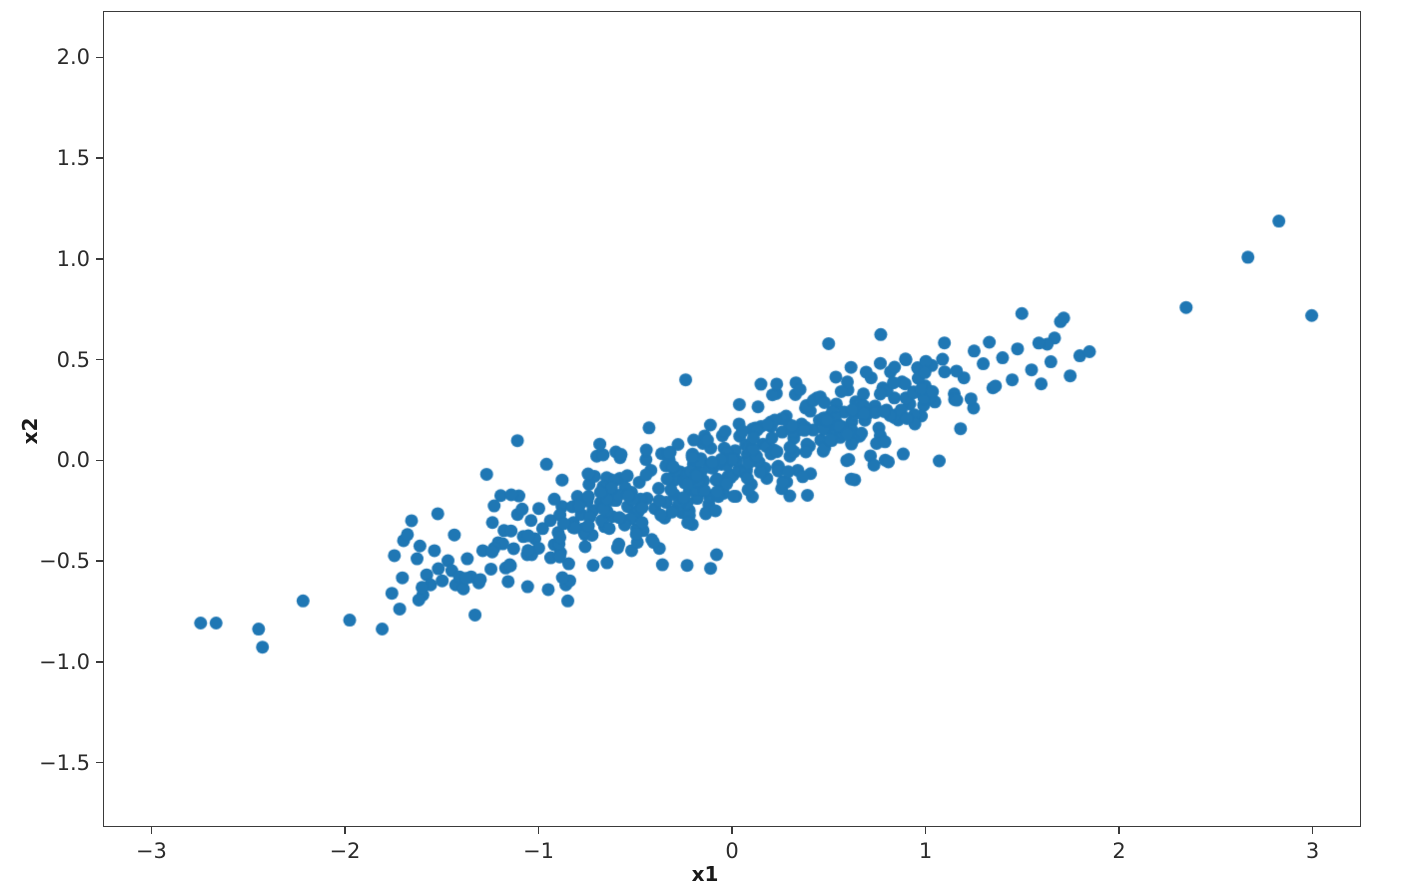 The width and height of the screenshot is (1410, 896). What do you see at coordinates (73, 460) in the screenshot?
I see `y-tick-label: 0.0` at bounding box center [73, 460].